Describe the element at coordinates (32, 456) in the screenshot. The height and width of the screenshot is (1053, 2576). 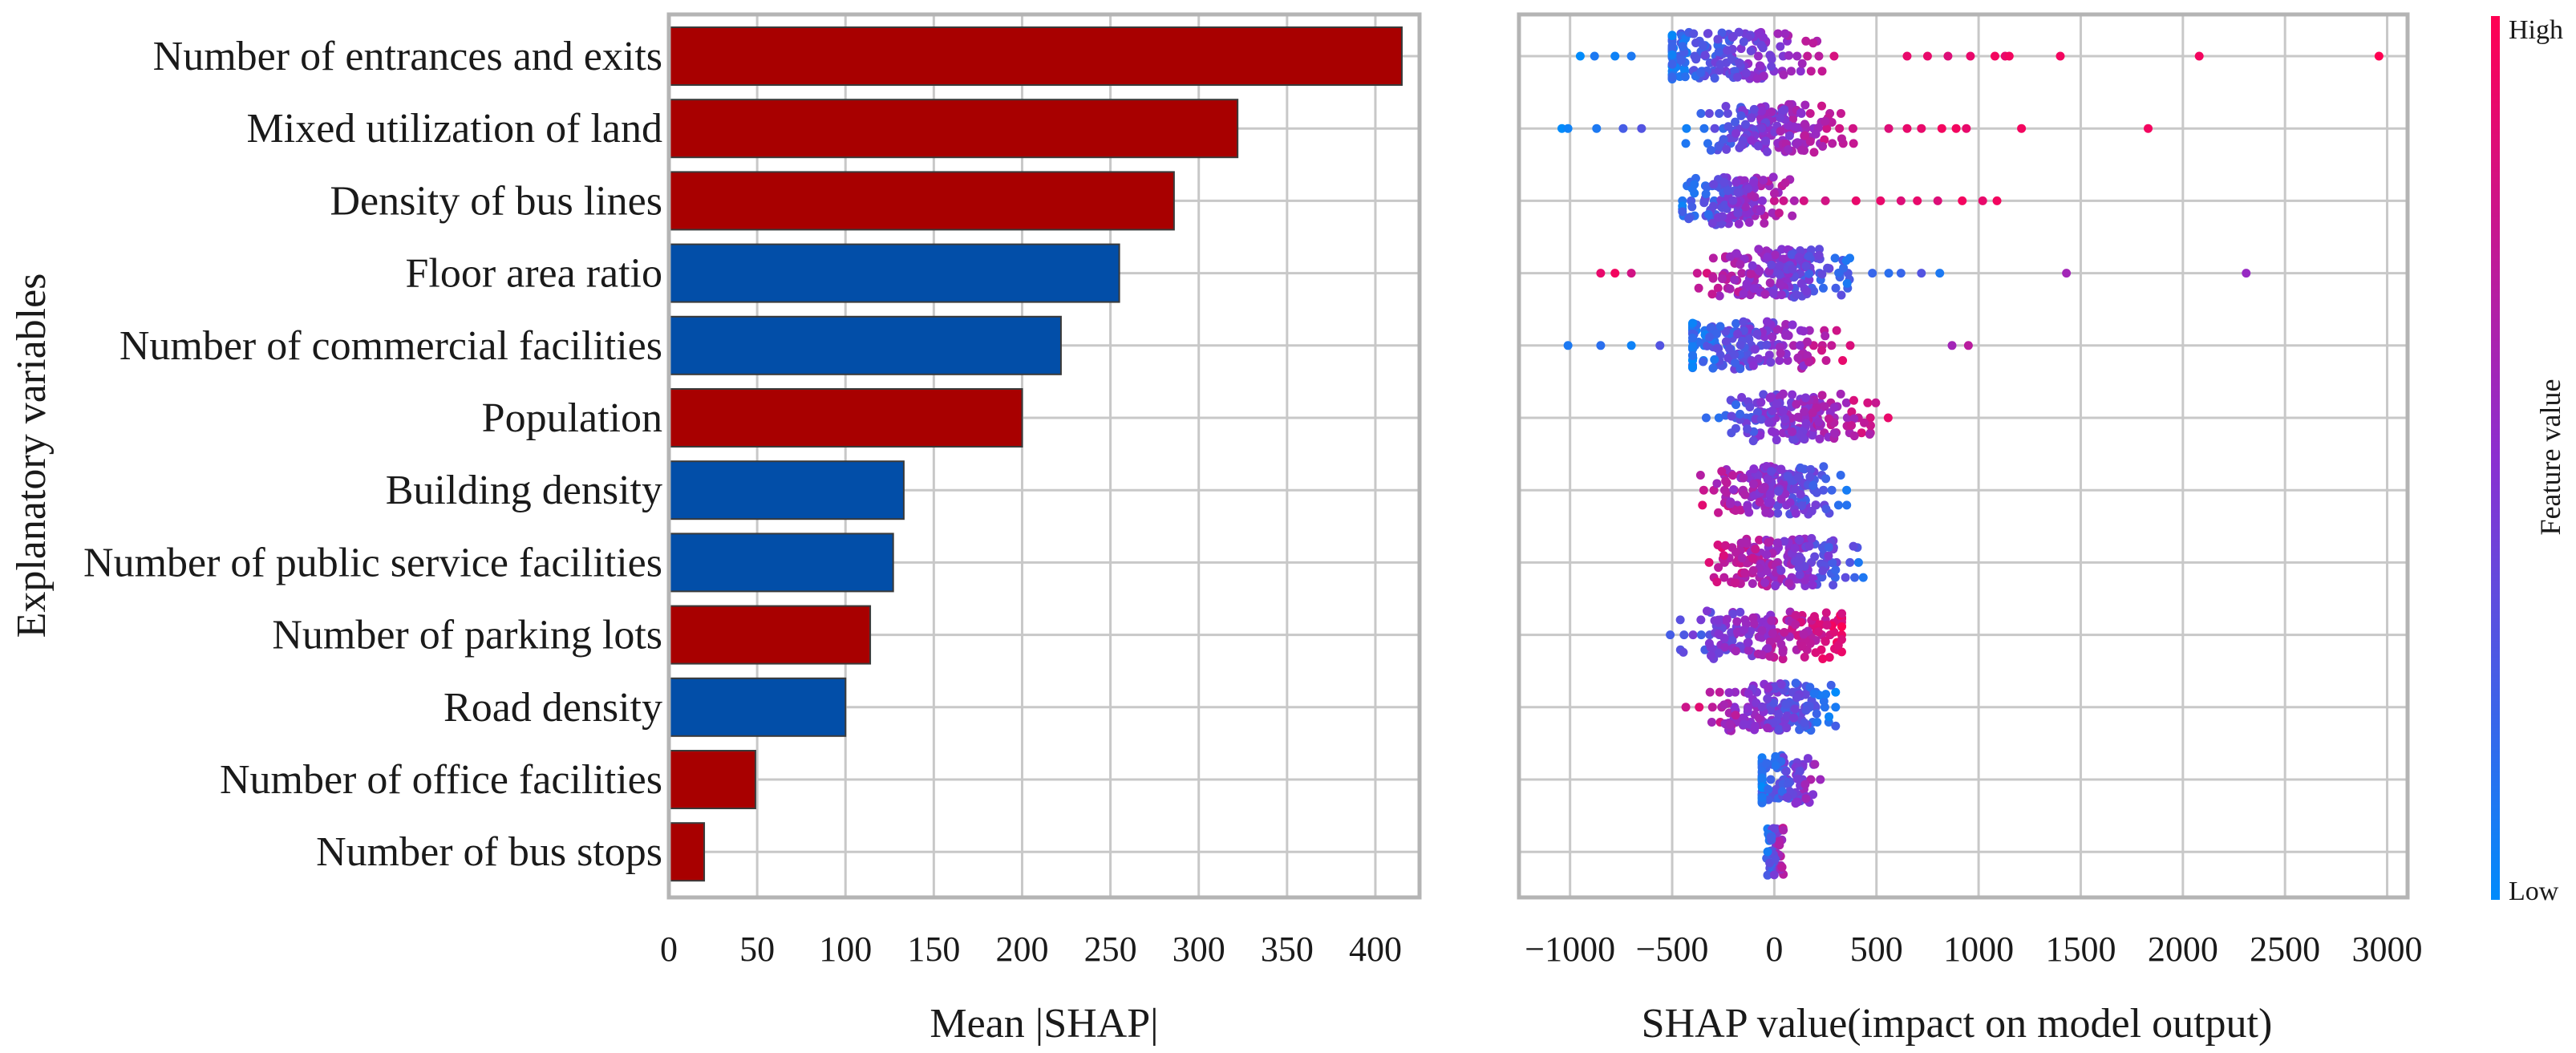
I see `bar-chart-y-axis-label: Explanatory variables` at that location.